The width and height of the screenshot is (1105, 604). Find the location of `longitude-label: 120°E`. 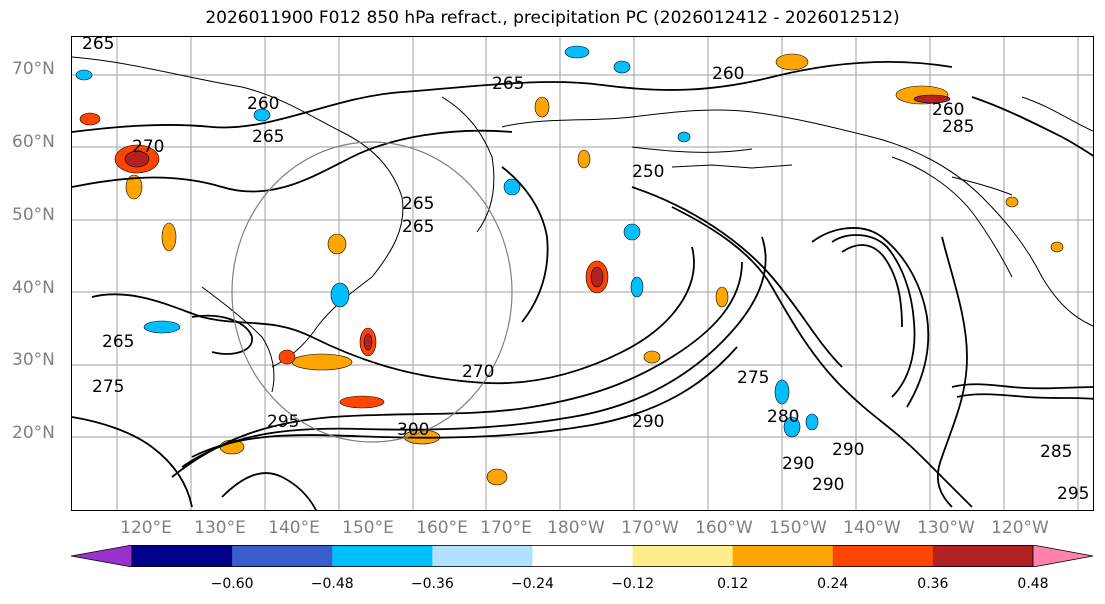

longitude-label: 120°E is located at coordinates (146, 528).